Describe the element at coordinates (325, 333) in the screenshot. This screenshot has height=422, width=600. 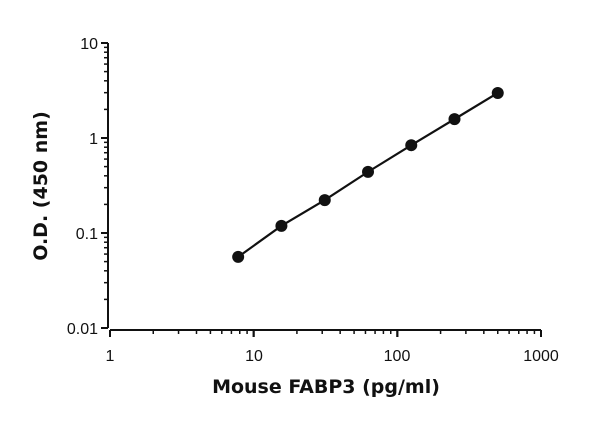
I see `x-axis` at that location.